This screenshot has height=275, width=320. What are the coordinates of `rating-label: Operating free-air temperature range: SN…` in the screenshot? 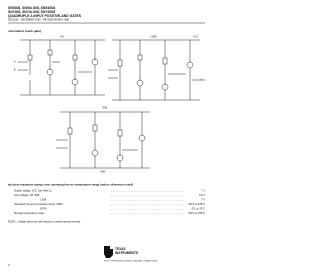 It's located at (38, 204).